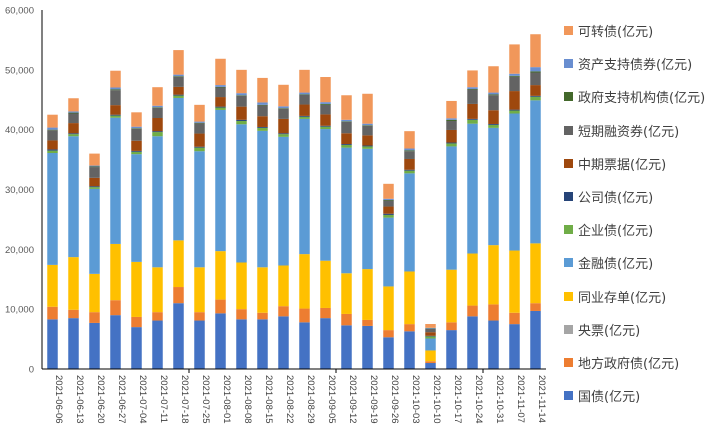  Describe the element at coordinates (19, 11) in the screenshot. I see `y-tick-label: 60,000` at that location.